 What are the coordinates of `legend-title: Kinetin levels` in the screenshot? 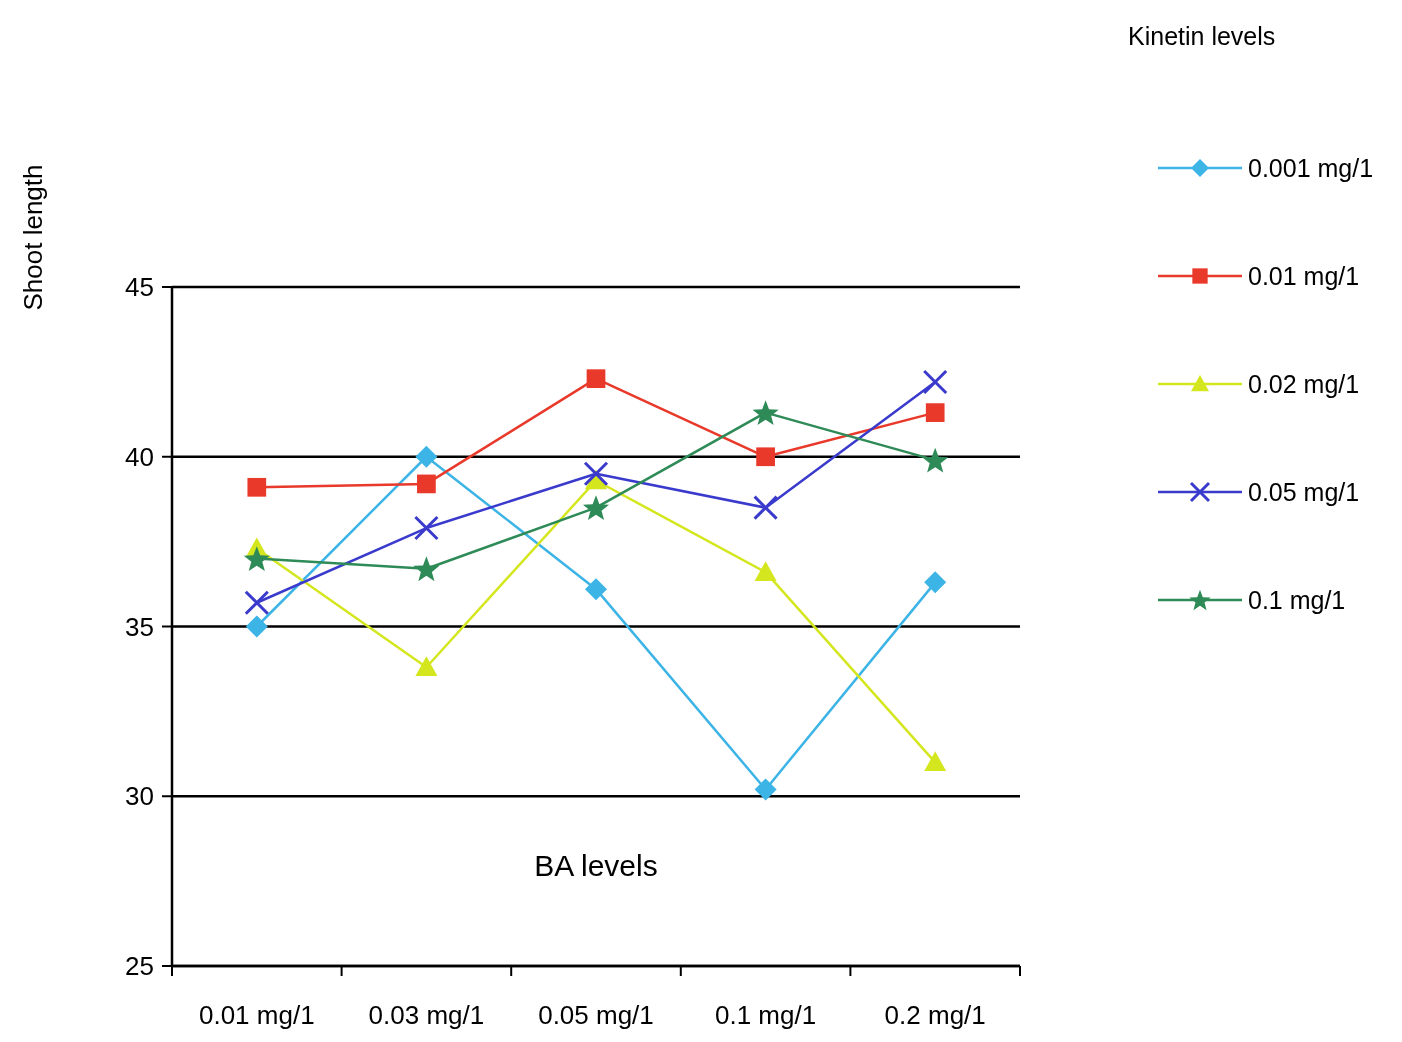 It's located at (1202, 35).